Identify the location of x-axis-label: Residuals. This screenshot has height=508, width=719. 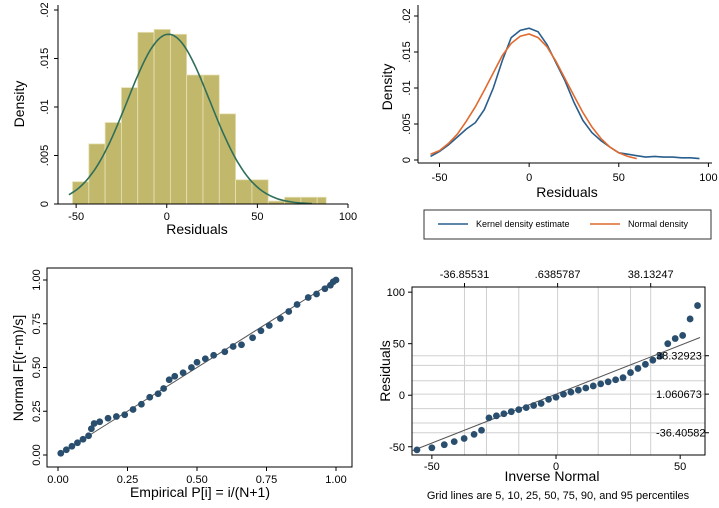
(196, 229).